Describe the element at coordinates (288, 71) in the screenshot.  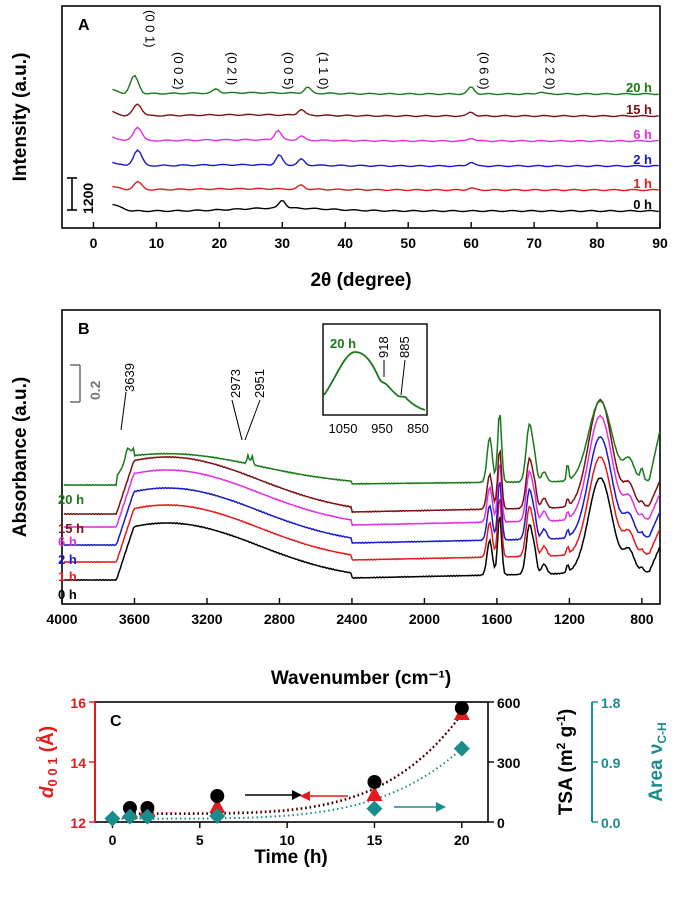
I see `reflection-label: (0 0 5)` at that location.